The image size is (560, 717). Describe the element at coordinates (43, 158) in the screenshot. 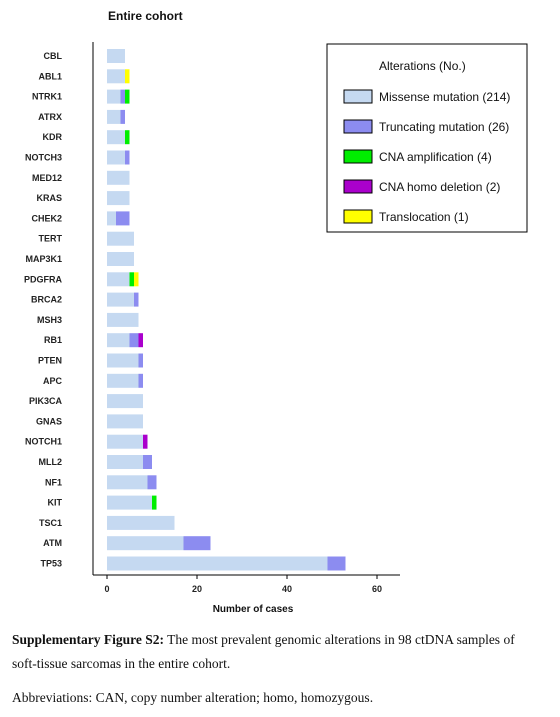

I see `gene-label-notch3: NOTCH3` at that location.